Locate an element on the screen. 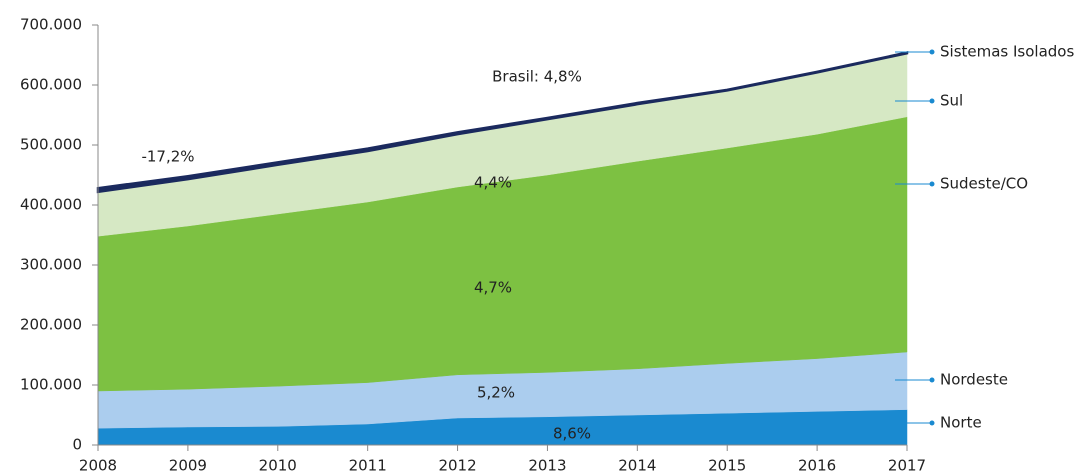 The image size is (1091, 476). legend-label: Nordeste is located at coordinates (974, 380).